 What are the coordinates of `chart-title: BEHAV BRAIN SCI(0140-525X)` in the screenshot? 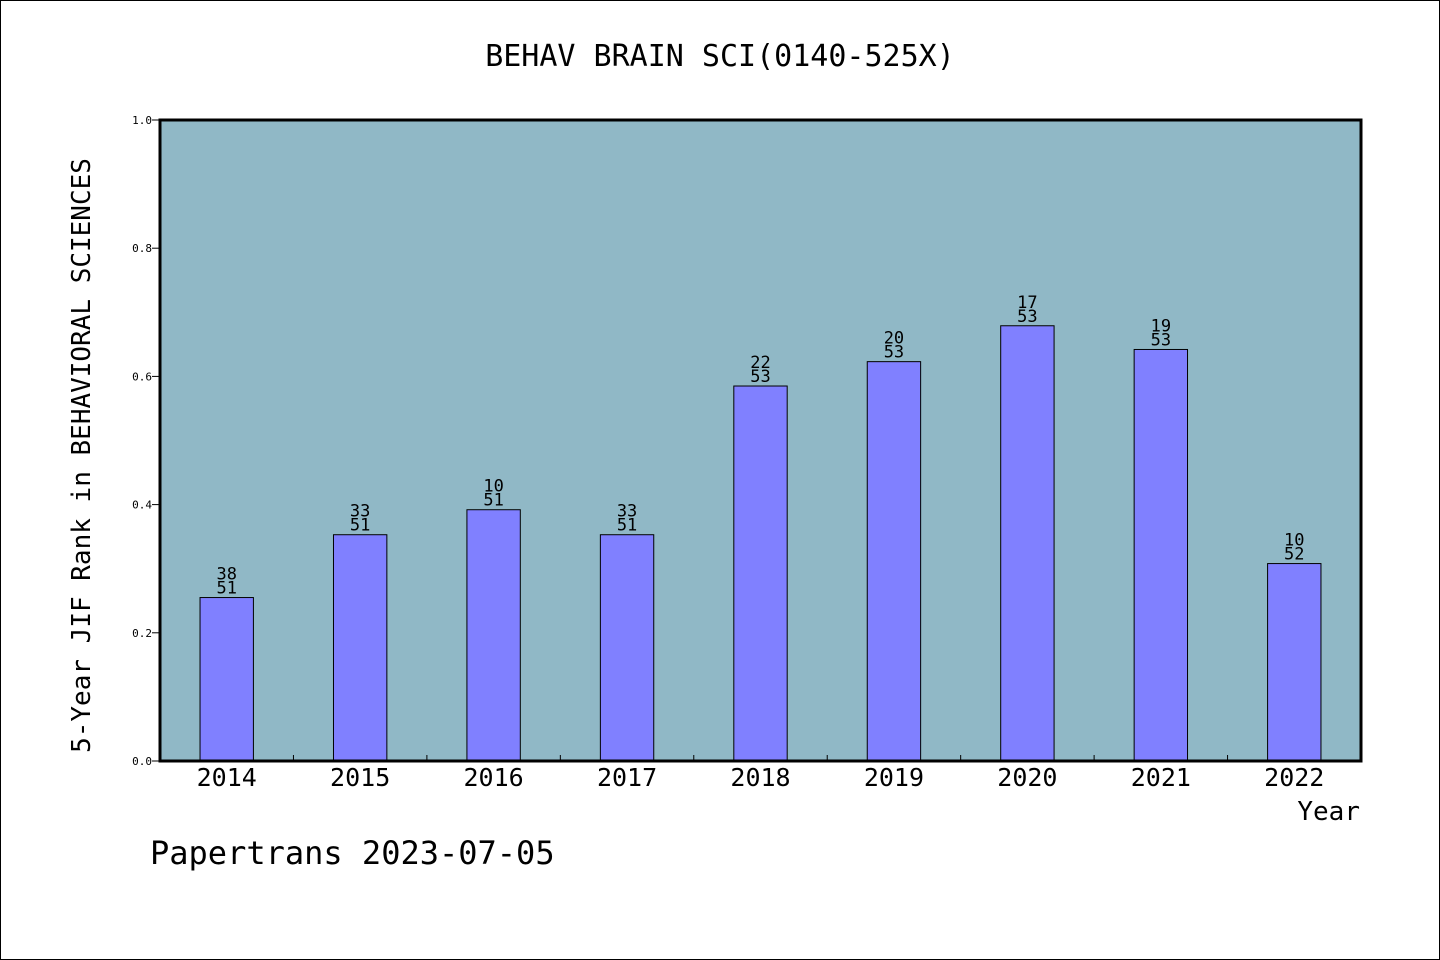 It's located at (720, 56).